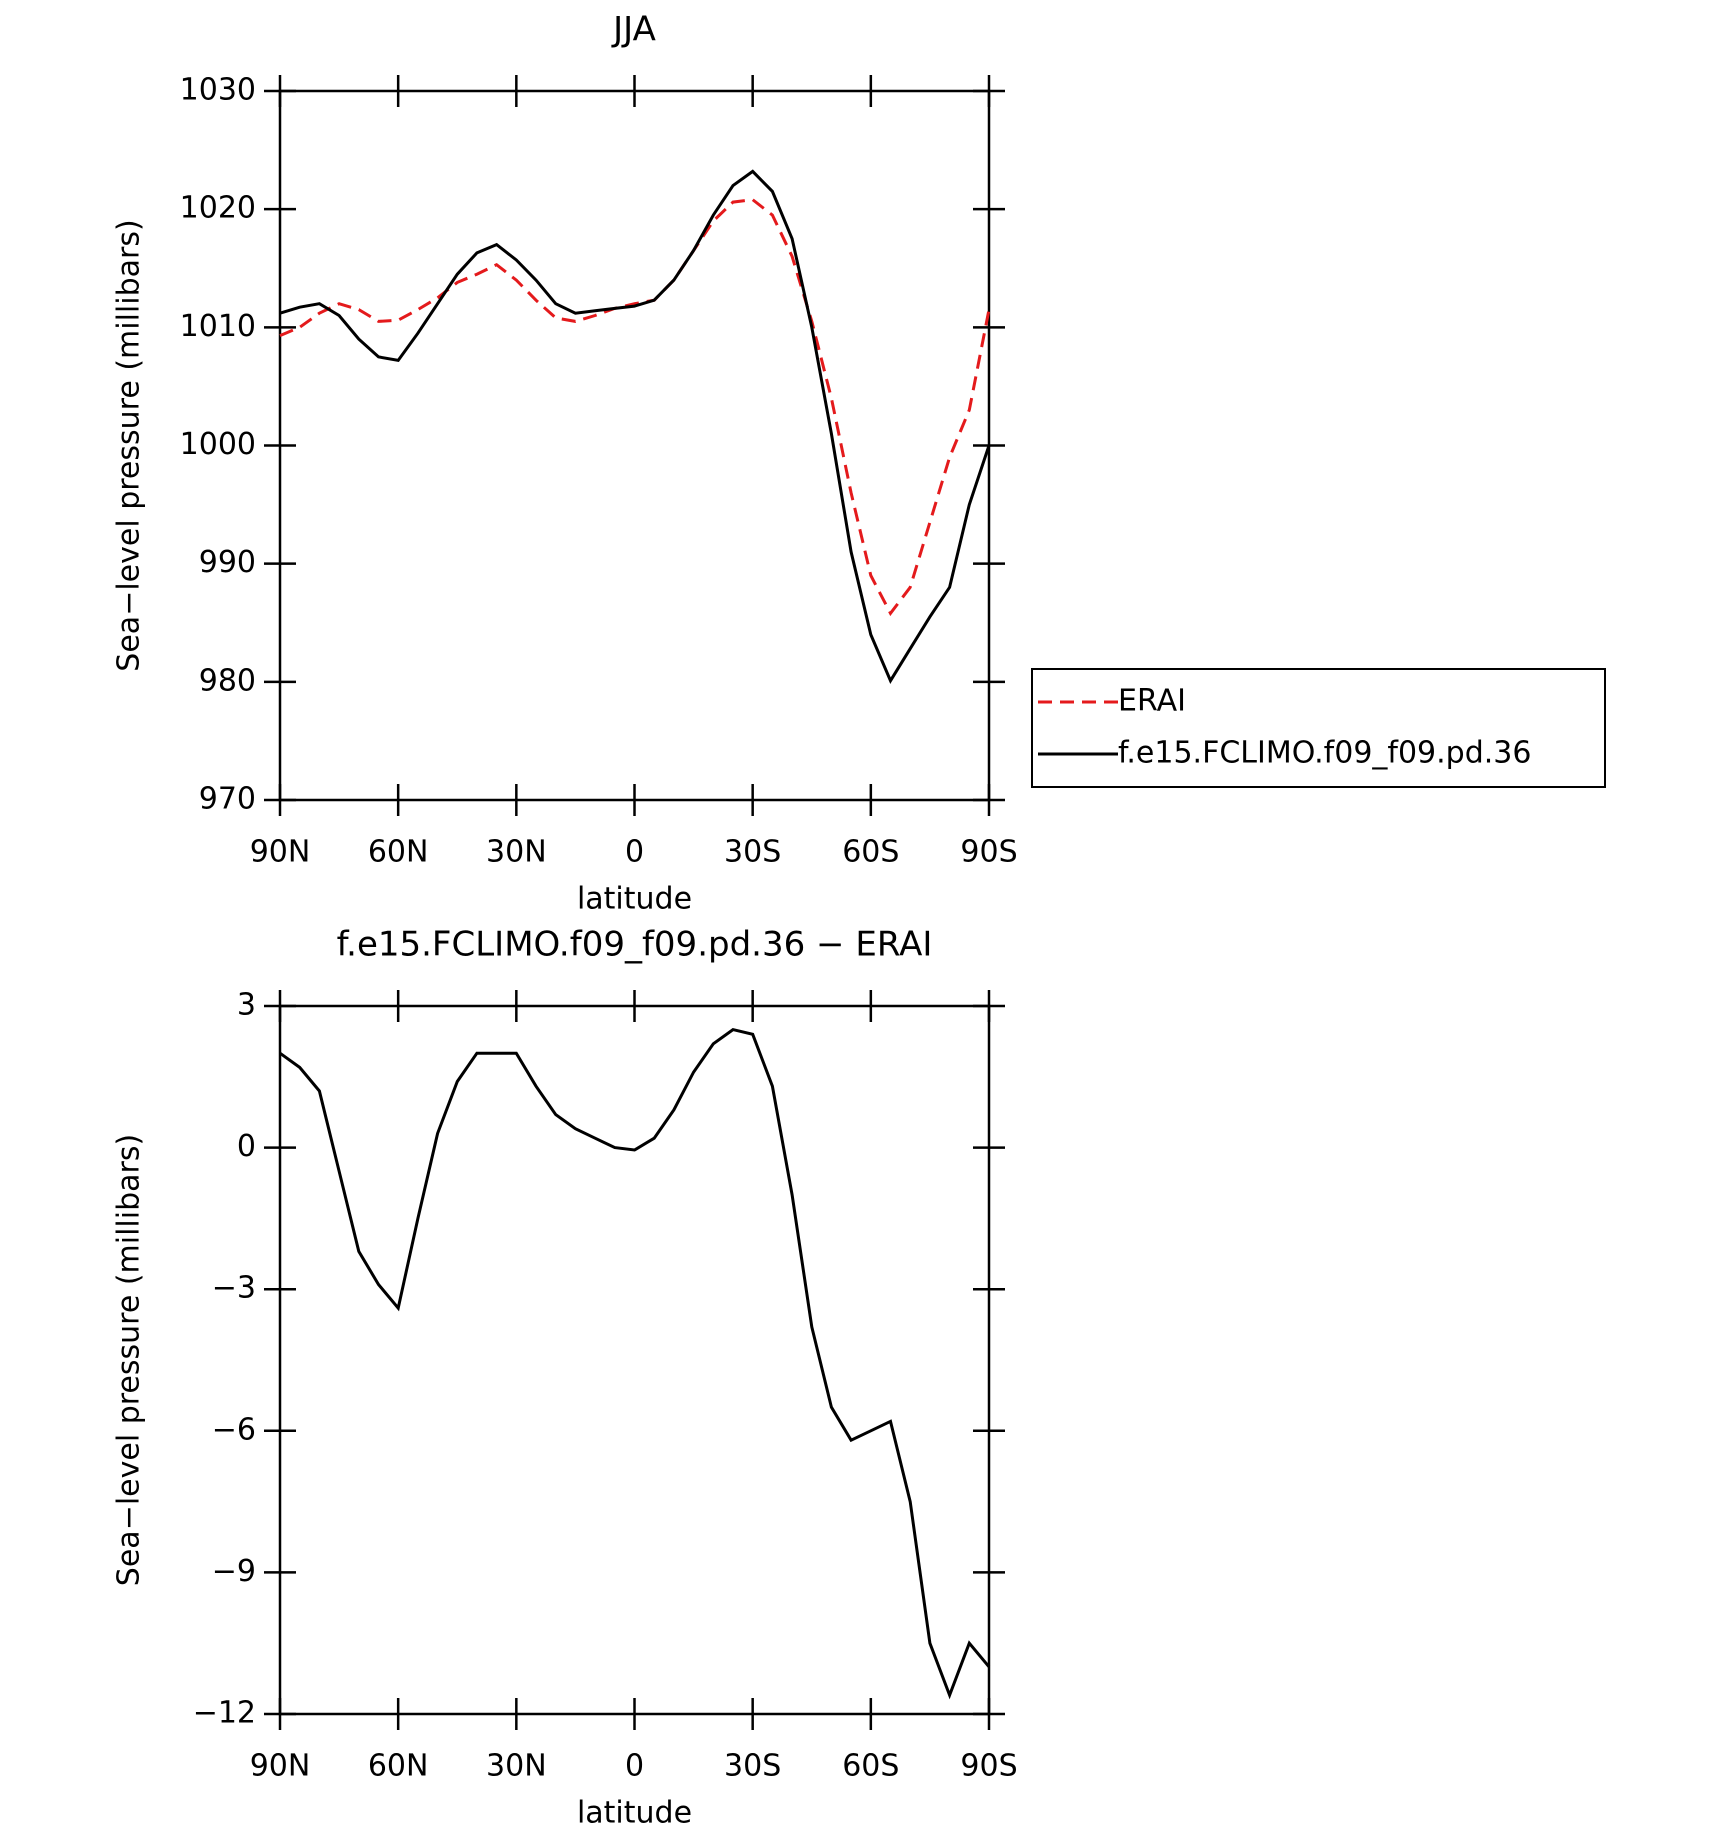  I want to click on y-tick-label: 1020, so click(218, 208).